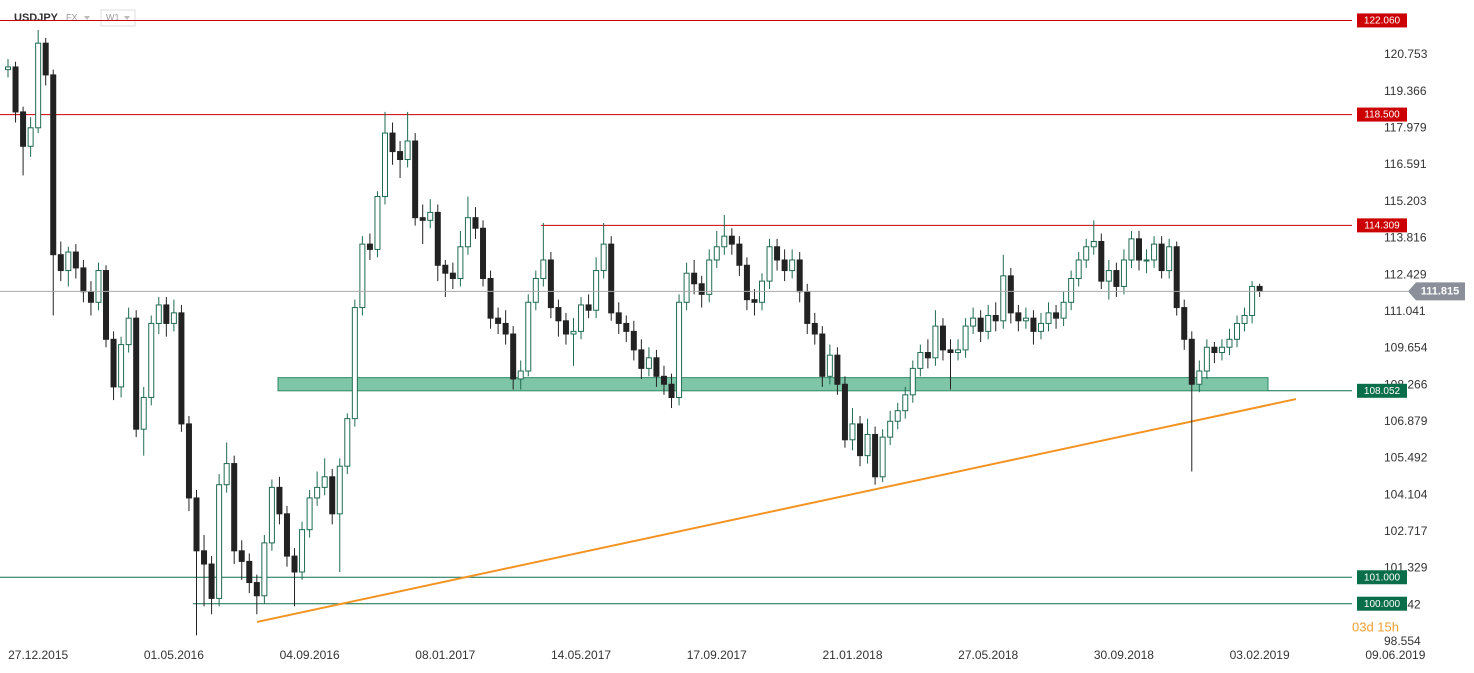  I want to click on y-tick-label: 117.979, so click(1405, 128).